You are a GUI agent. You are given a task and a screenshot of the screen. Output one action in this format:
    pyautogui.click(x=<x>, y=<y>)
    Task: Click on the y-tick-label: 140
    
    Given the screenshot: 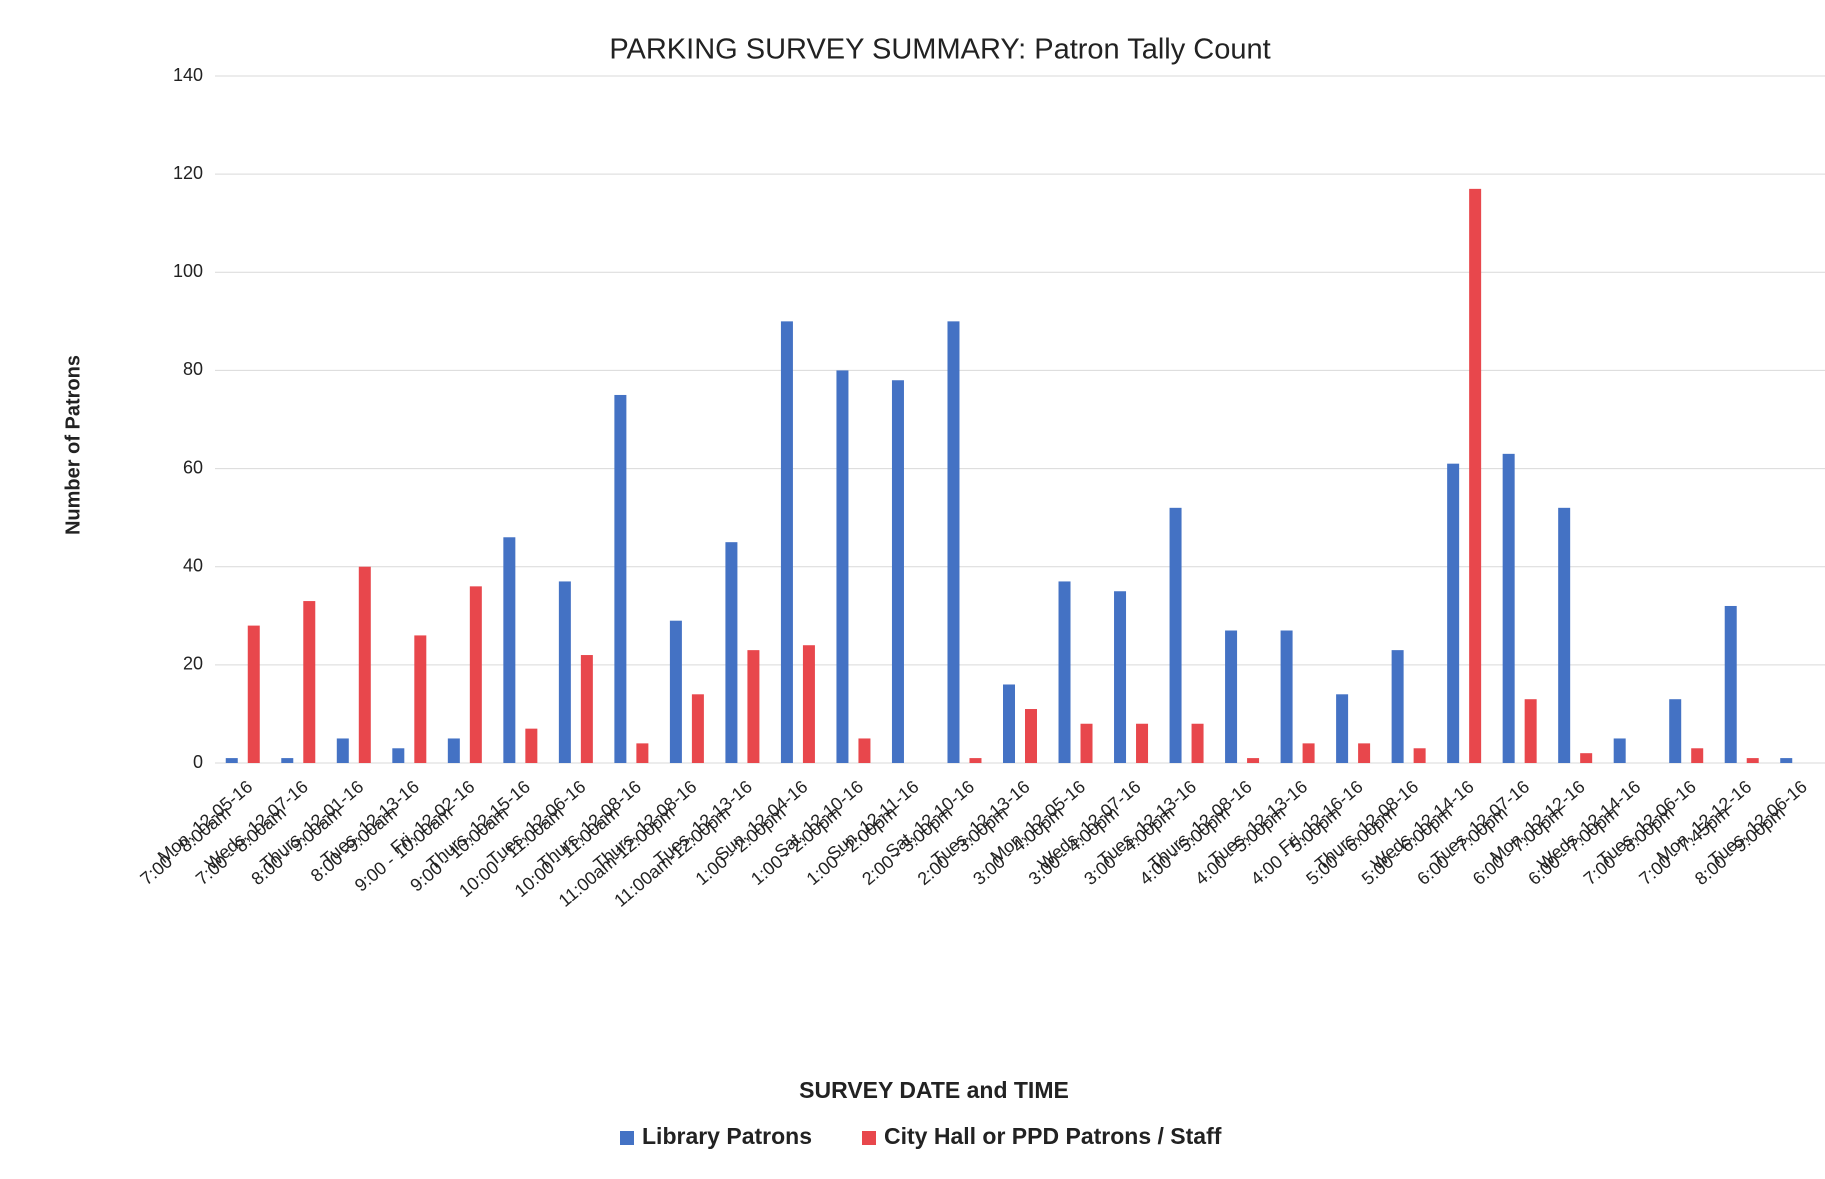 What is the action you would take?
    pyautogui.click(x=188, y=75)
    